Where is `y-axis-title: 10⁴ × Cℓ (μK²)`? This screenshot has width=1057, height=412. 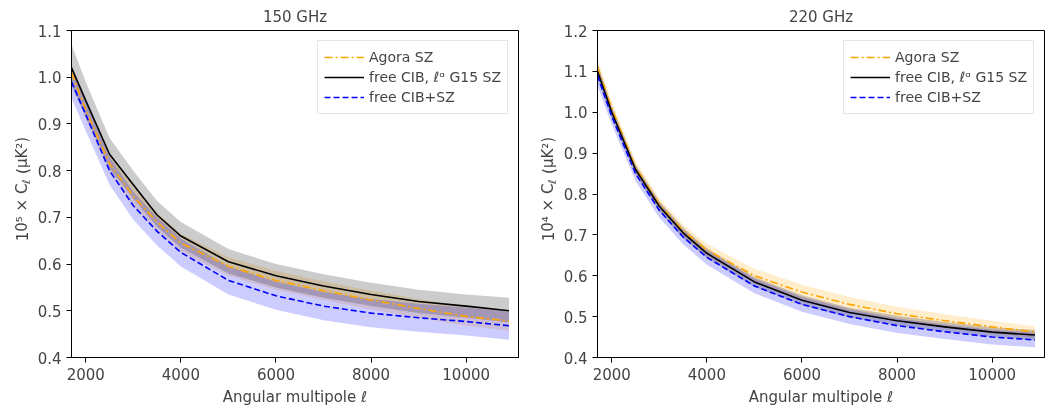 y-axis-title: 10⁴ × Cℓ (μK²) is located at coordinates (549, 189).